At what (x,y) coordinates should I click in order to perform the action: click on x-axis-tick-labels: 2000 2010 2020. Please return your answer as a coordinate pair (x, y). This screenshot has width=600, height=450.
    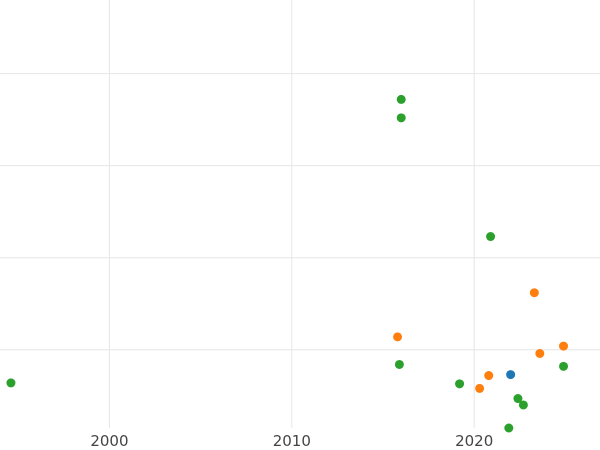
    Looking at the image, I should click on (291, 441).